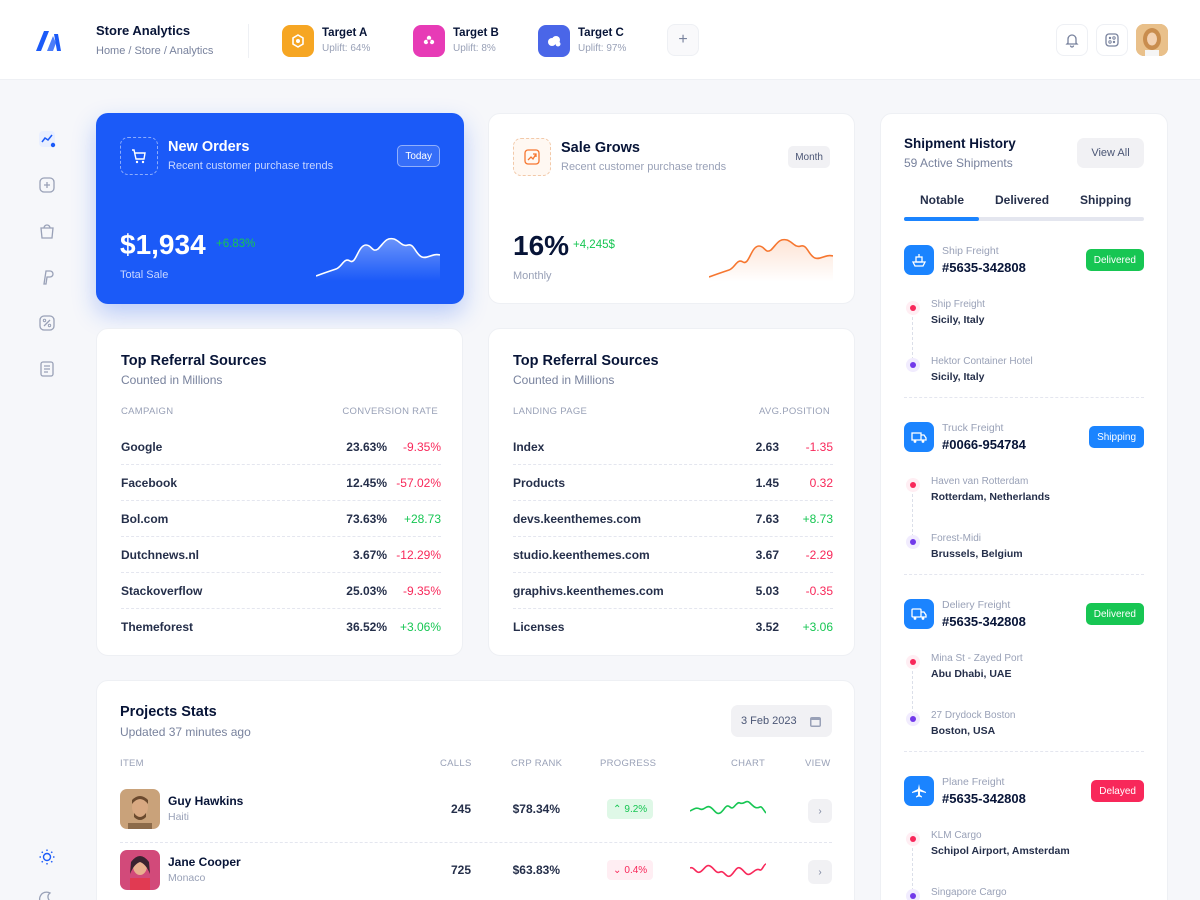 The height and width of the screenshot is (900, 1200). What do you see at coordinates (564, 380) in the screenshot?
I see `card-subtitle: Counted in Millions` at bounding box center [564, 380].